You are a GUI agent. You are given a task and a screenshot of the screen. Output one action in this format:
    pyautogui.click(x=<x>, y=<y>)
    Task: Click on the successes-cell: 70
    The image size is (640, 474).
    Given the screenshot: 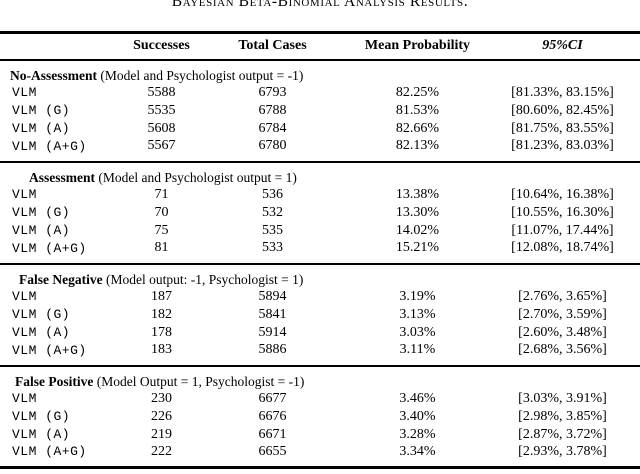 What is the action you would take?
    pyautogui.click(x=161, y=212)
    